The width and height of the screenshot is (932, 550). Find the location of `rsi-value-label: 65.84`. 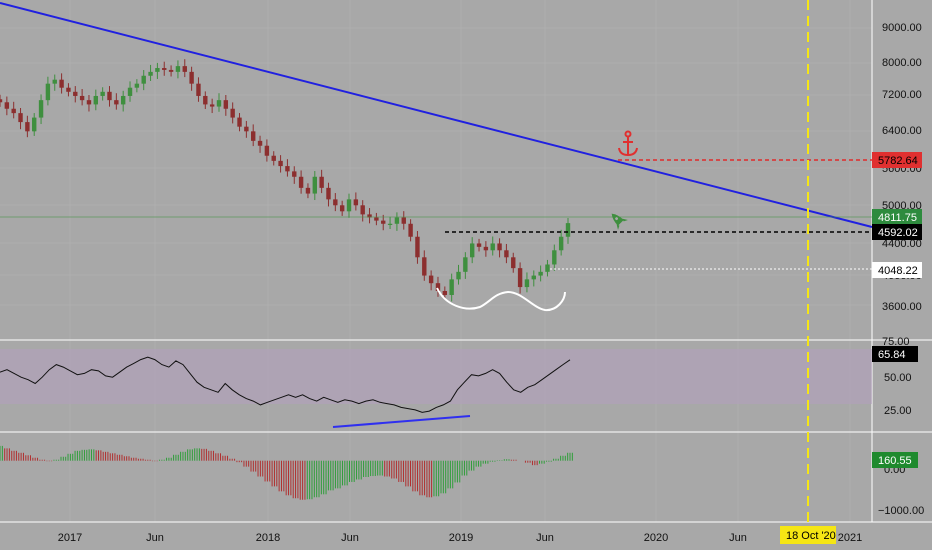

rsi-value-label: 65.84 is located at coordinates (895, 354).